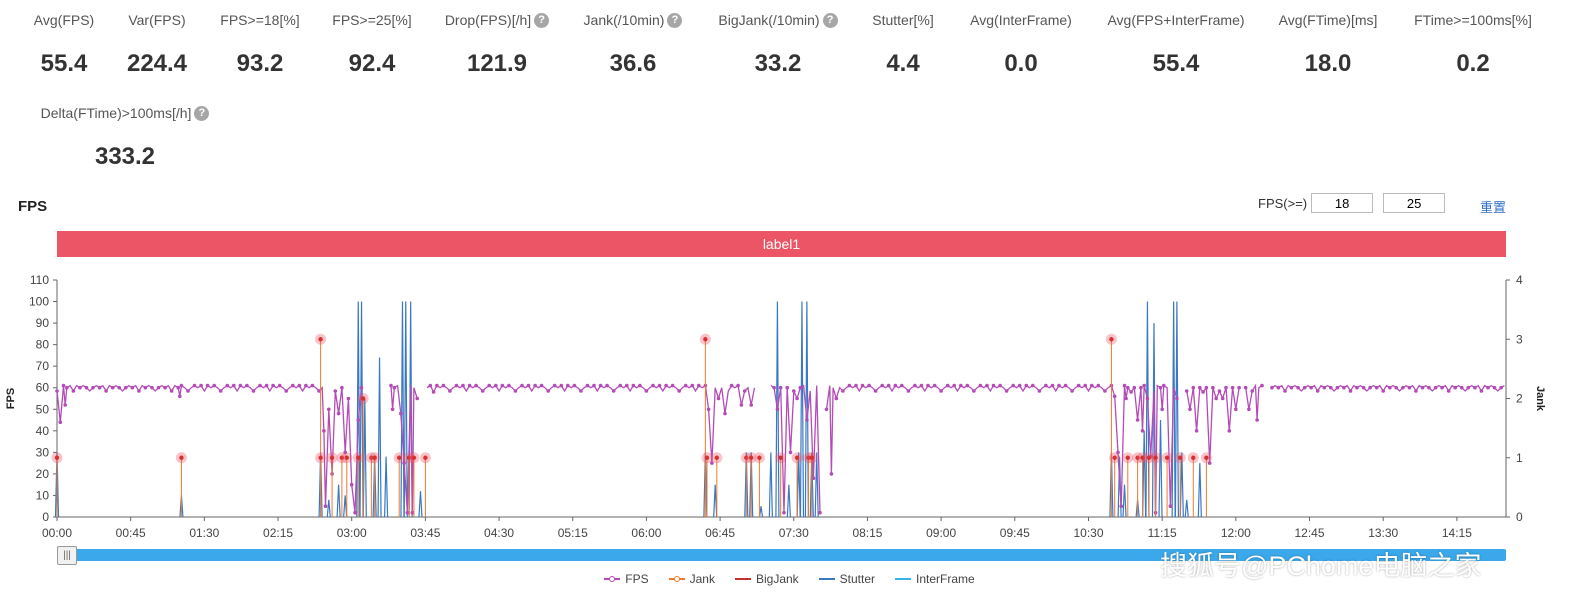  Describe the element at coordinates (1473, 20) in the screenshot. I see `metric-label-text: FTime>=100ms[%]` at that location.